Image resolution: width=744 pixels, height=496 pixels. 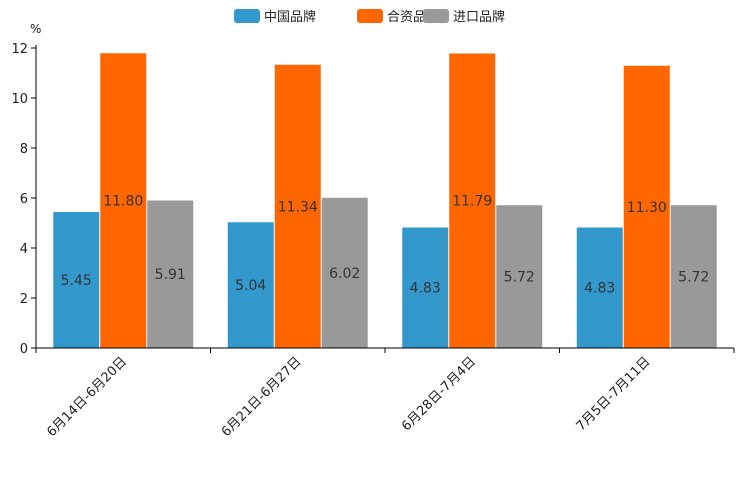 What do you see at coordinates (24, 349) in the screenshot?
I see `y-tick-label: 0` at bounding box center [24, 349].